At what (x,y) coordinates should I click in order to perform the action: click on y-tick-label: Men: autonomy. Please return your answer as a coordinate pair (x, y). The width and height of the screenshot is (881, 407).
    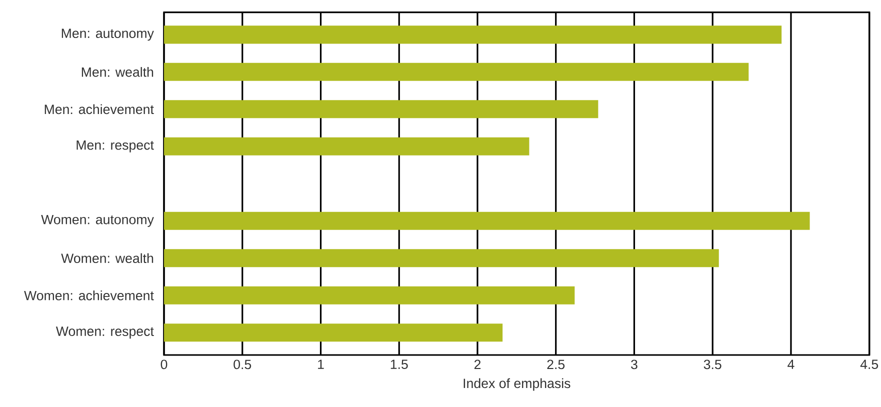
    Looking at the image, I should click on (108, 34).